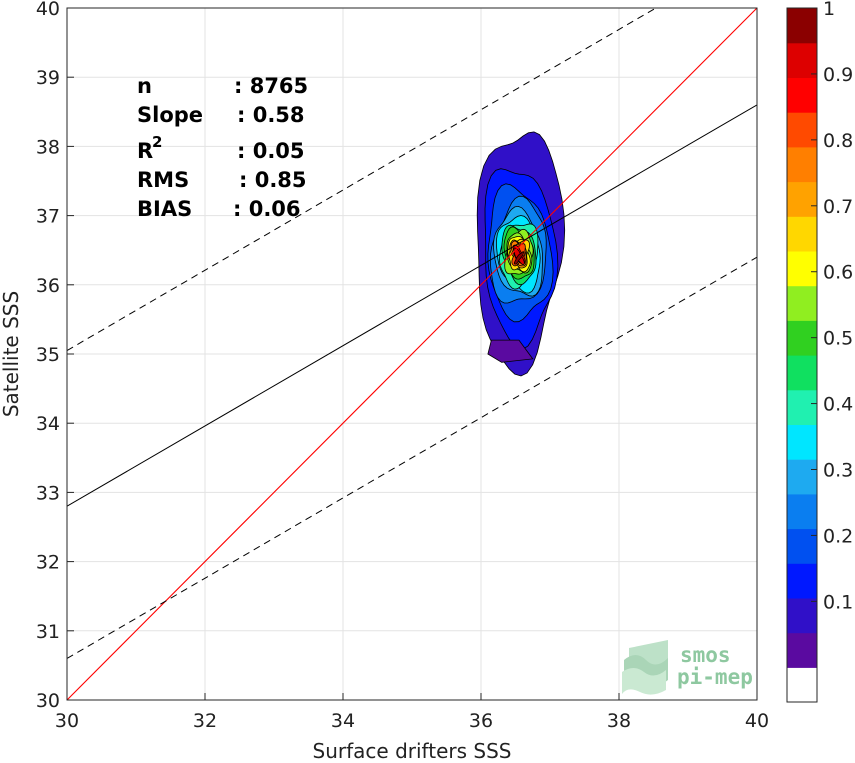 The width and height of the screenshot is (855, 763). I want to click on x-tick-label: 40, so click(757, 721).